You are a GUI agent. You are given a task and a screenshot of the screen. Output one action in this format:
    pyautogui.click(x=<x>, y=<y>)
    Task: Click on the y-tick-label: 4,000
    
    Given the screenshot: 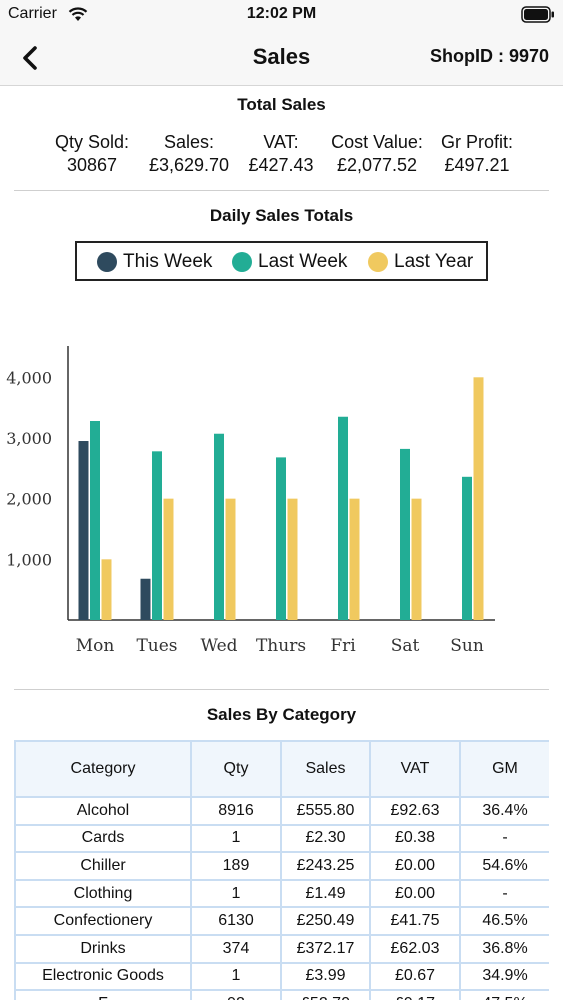 What is the action you would take?
    pyautogui.click(x=29, y=377)
    